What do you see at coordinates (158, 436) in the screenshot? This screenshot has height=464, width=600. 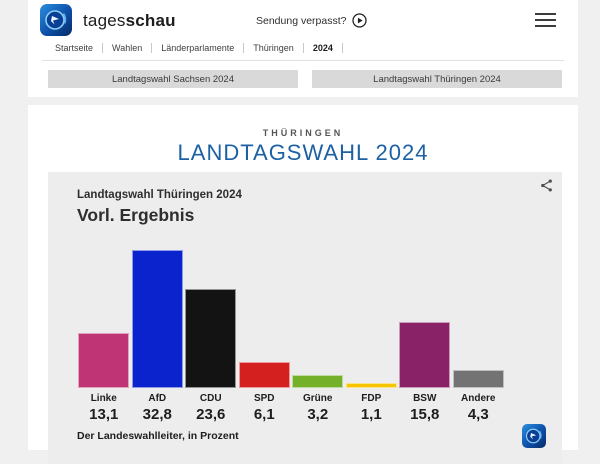 I see `chart-source: Der Landeswahlleiter, in Prozent` at bounding box center [158, 436].